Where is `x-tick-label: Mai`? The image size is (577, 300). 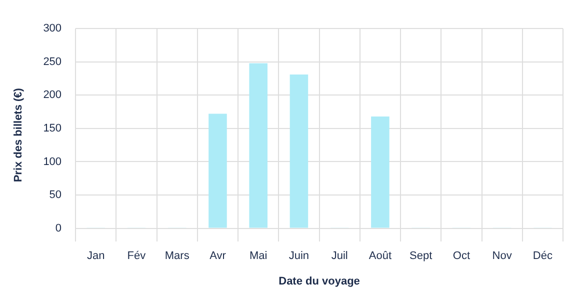 x-tick-label: Mai is located at coordinates (258, 256).